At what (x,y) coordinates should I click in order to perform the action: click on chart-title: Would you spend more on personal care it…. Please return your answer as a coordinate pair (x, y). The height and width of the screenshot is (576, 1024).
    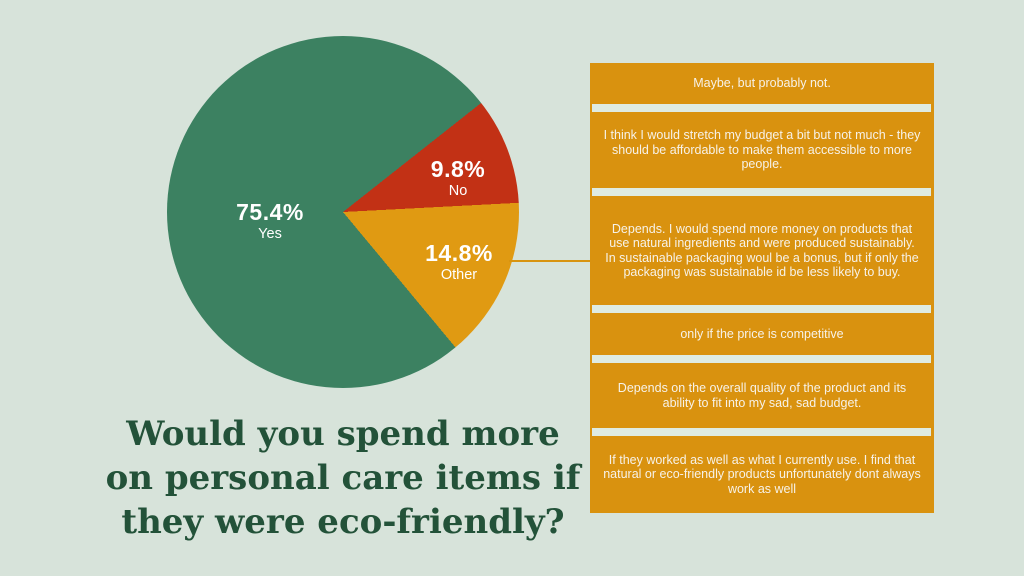
    Looking at the image, I should click on (343, 478).